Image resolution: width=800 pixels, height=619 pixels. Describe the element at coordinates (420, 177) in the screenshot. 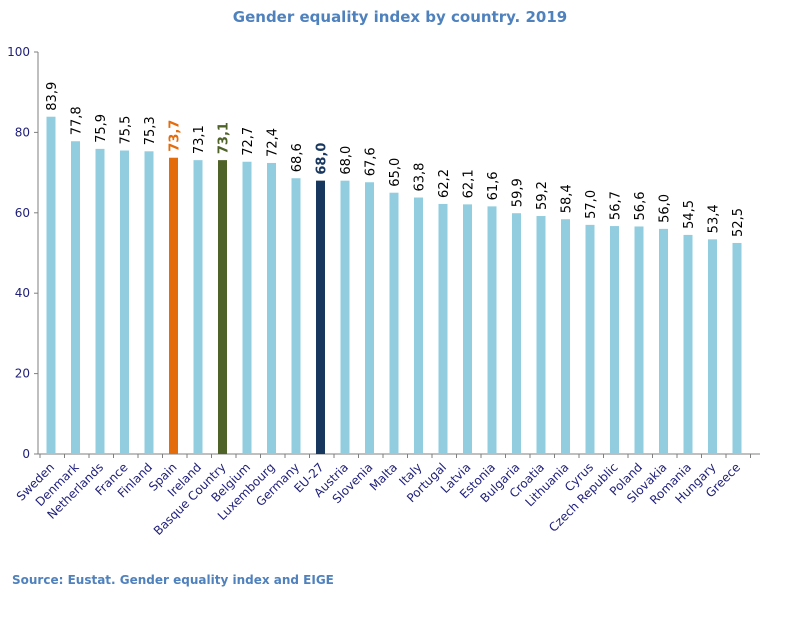

I see `value-label: 63,8` at that location.